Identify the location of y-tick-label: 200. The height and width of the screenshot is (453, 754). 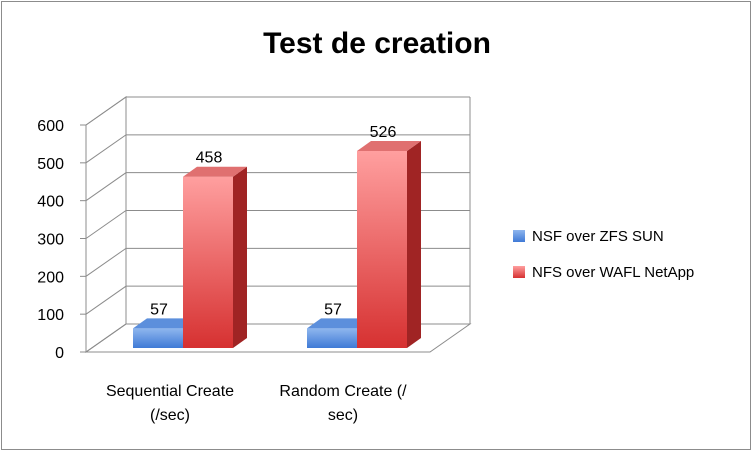
(50, 277).